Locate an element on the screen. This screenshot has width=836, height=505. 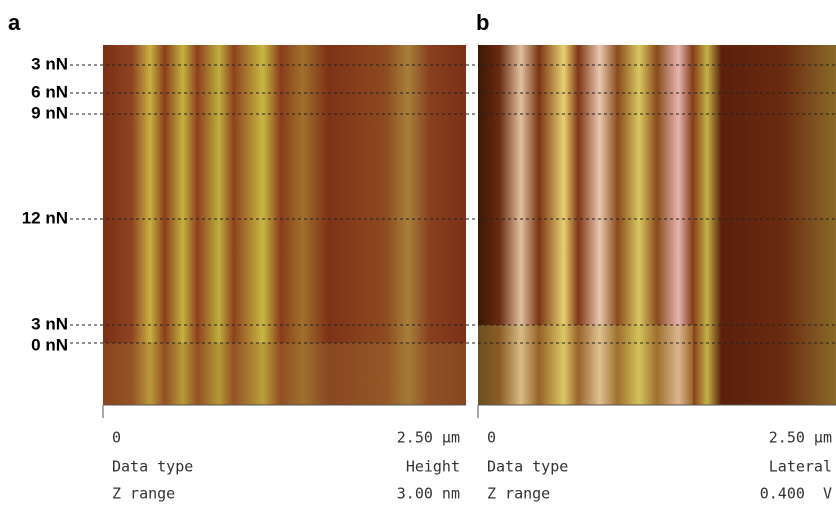
force-label: 9 nN is located at coordinates (49, 112).